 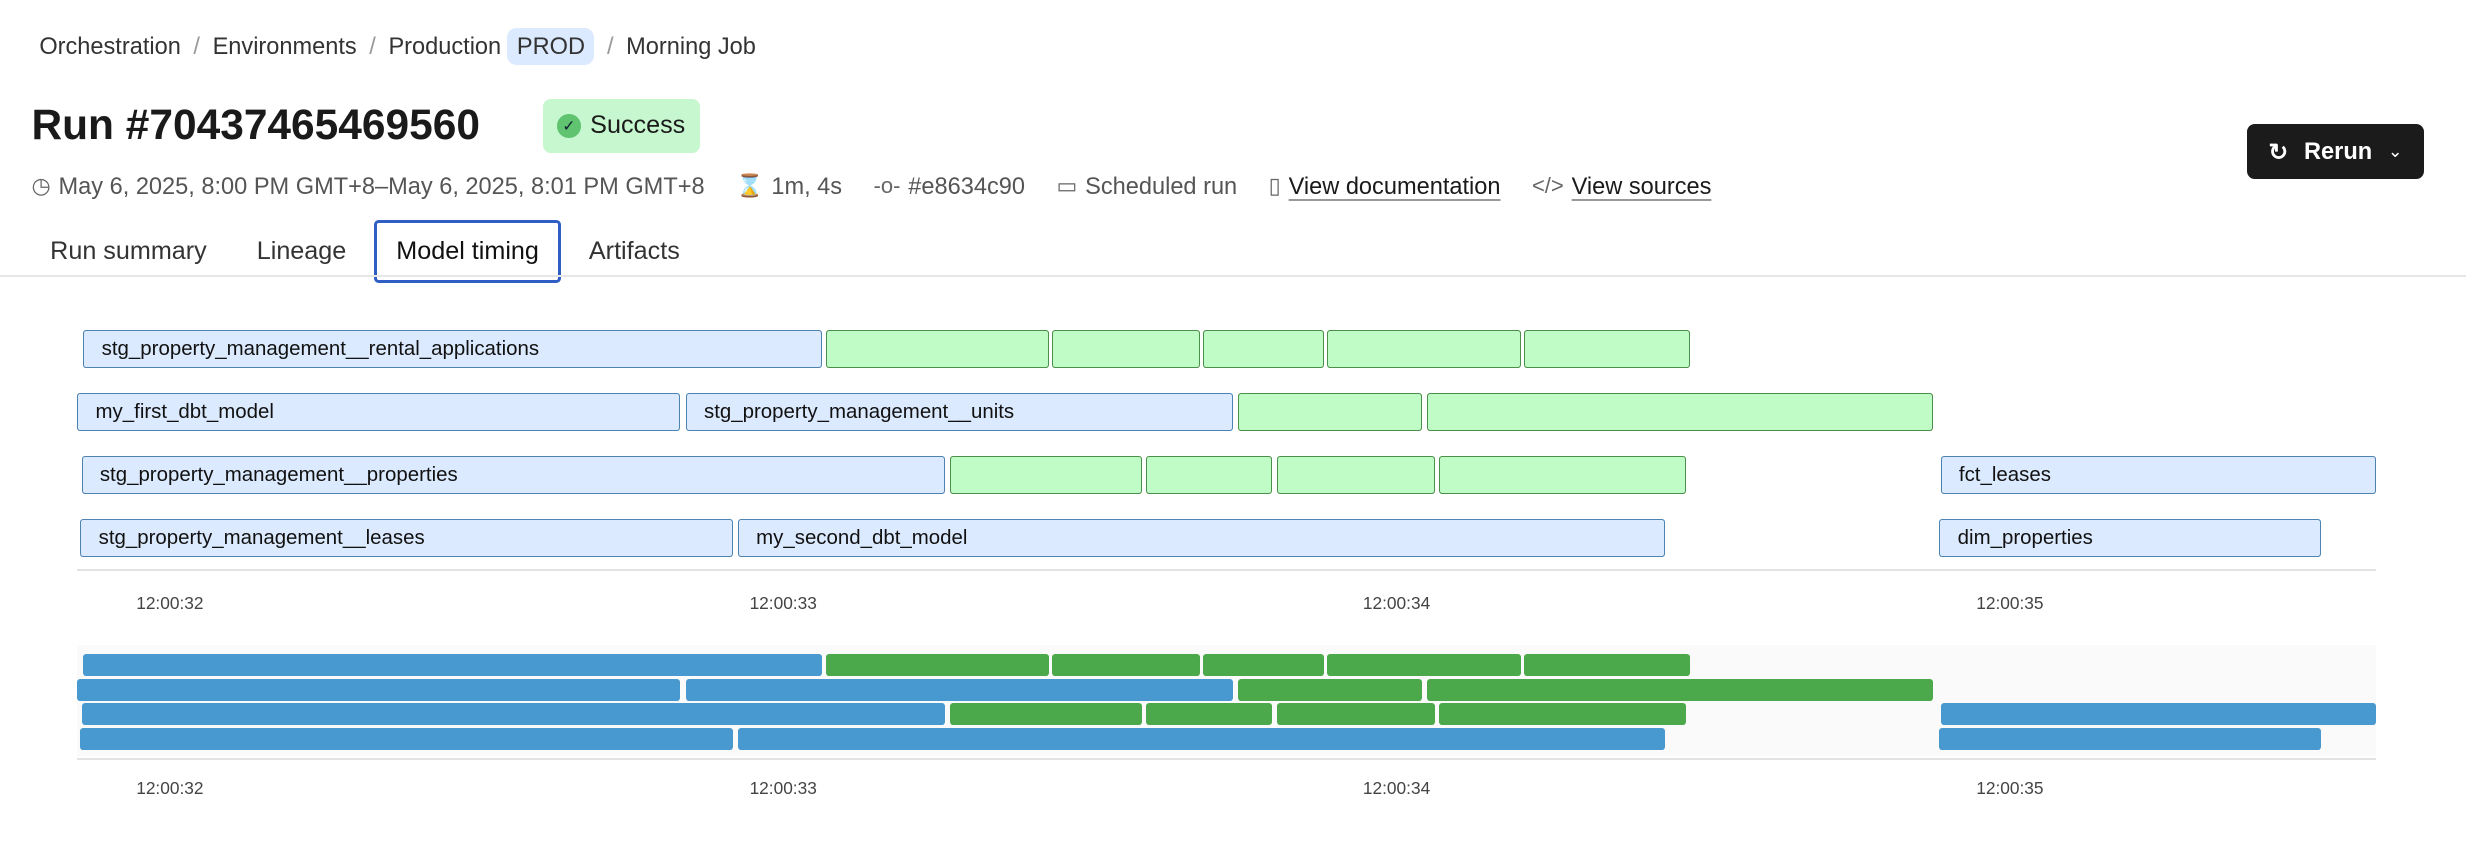 I want to click on minimap-tick-label: 12:00:33, so click(x=783, y=788).